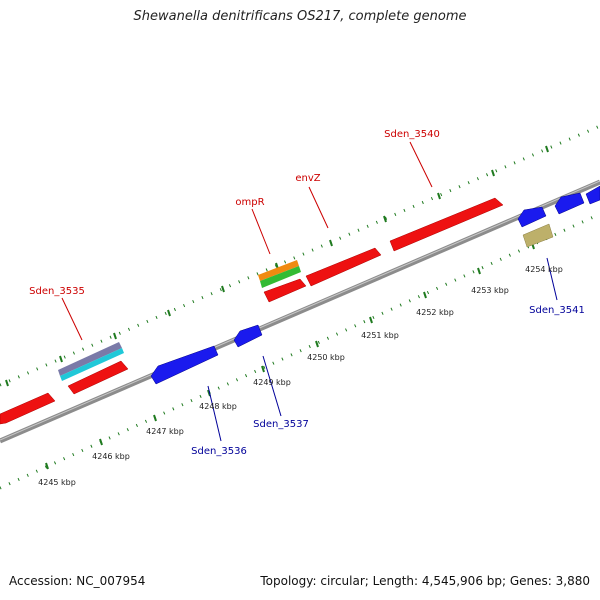 This screenshot has width=600, height=600. What do you see at coordinates (219, 451) in the screenshot?
I see `gene-label-sden-3536: Sden_3536` at bounding box center [219, 451].